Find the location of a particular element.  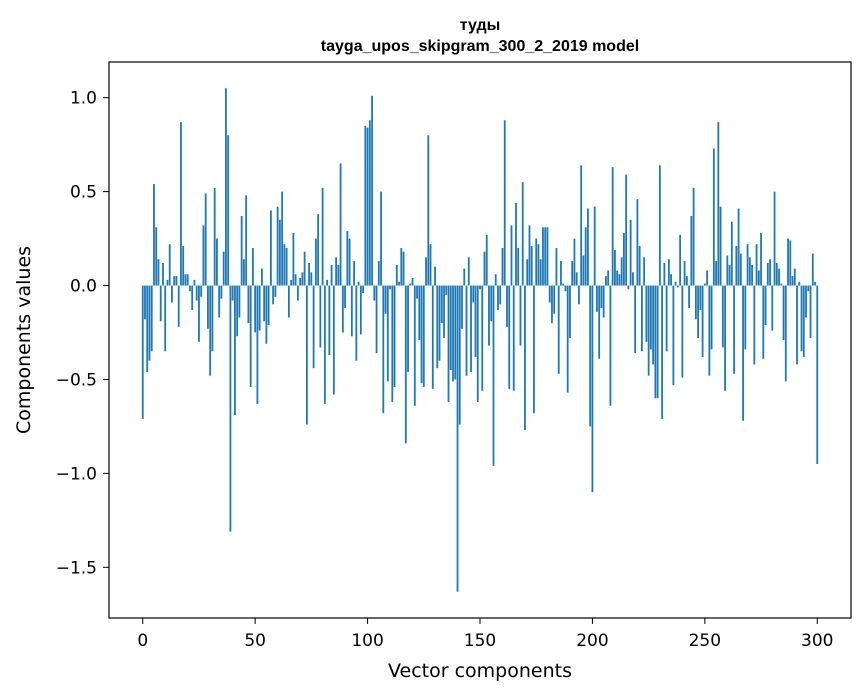

y-tick-label: 0.0 is located at coordinates (83, 287).